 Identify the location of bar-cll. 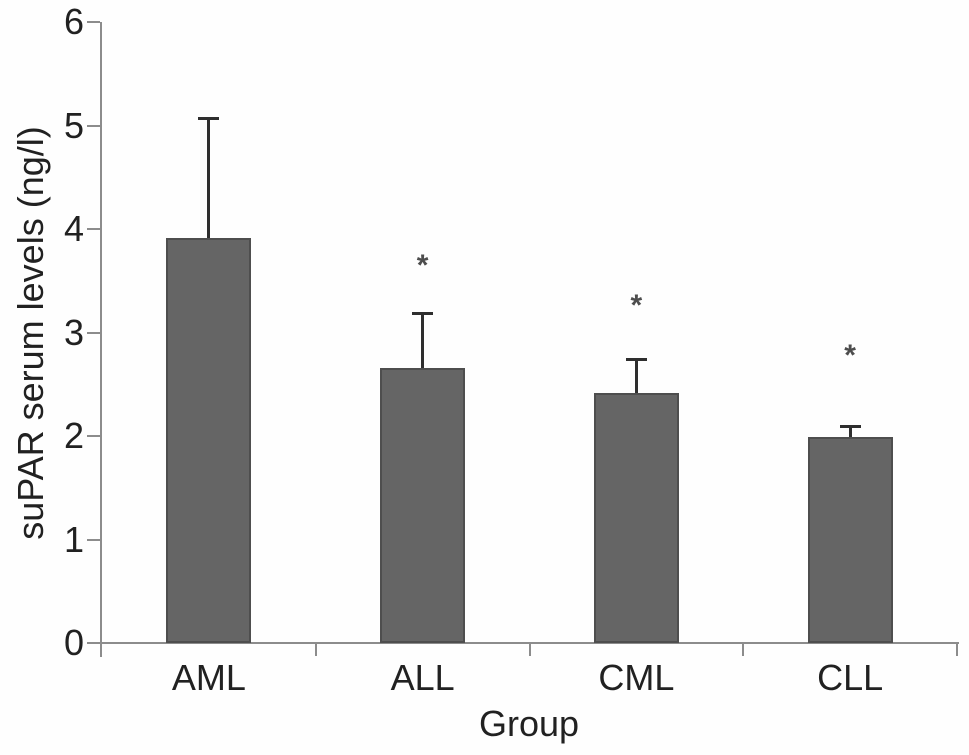
(850, 540).